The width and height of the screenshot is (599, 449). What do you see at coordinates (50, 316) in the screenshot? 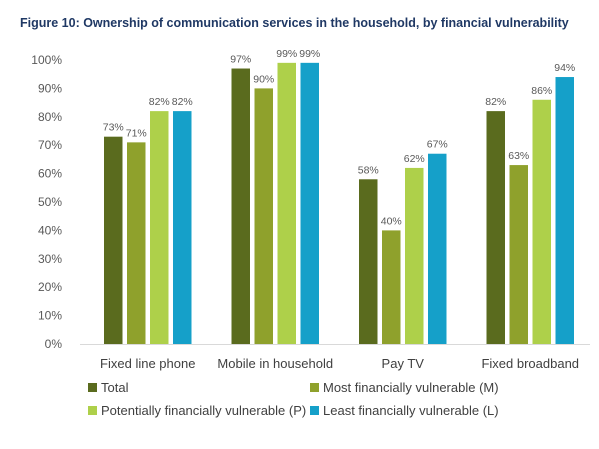
I see `y-tick-label: 10%` at bounding box center [50, 316].